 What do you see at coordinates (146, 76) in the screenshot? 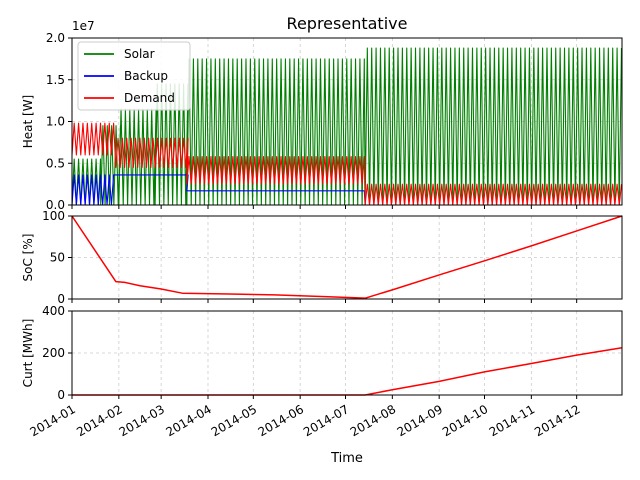
I see `legend-label-backup: Backup` at bounding box center [146, 76].